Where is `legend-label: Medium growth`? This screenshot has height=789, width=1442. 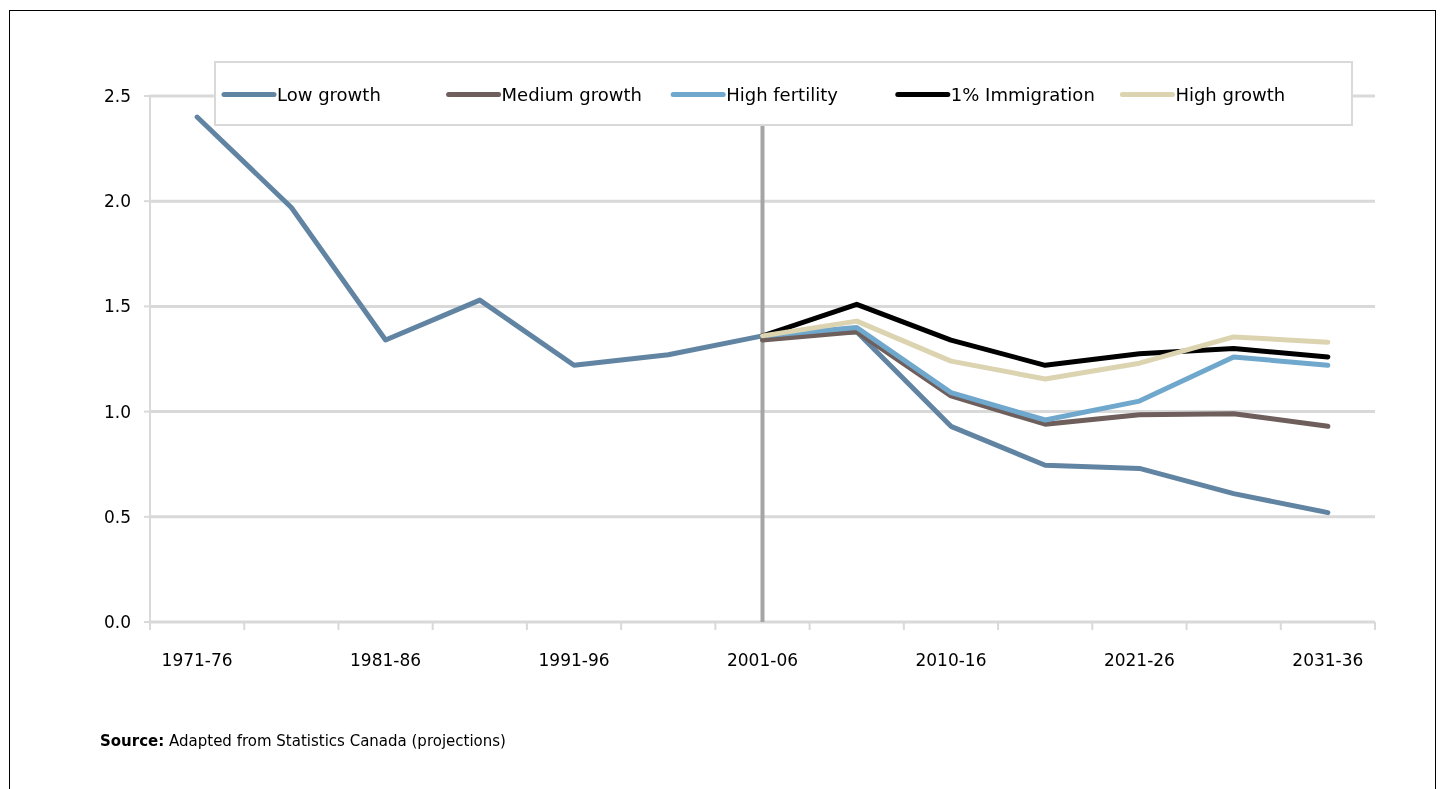
legend-label: Medium growth is located at coordinates (571, 94).